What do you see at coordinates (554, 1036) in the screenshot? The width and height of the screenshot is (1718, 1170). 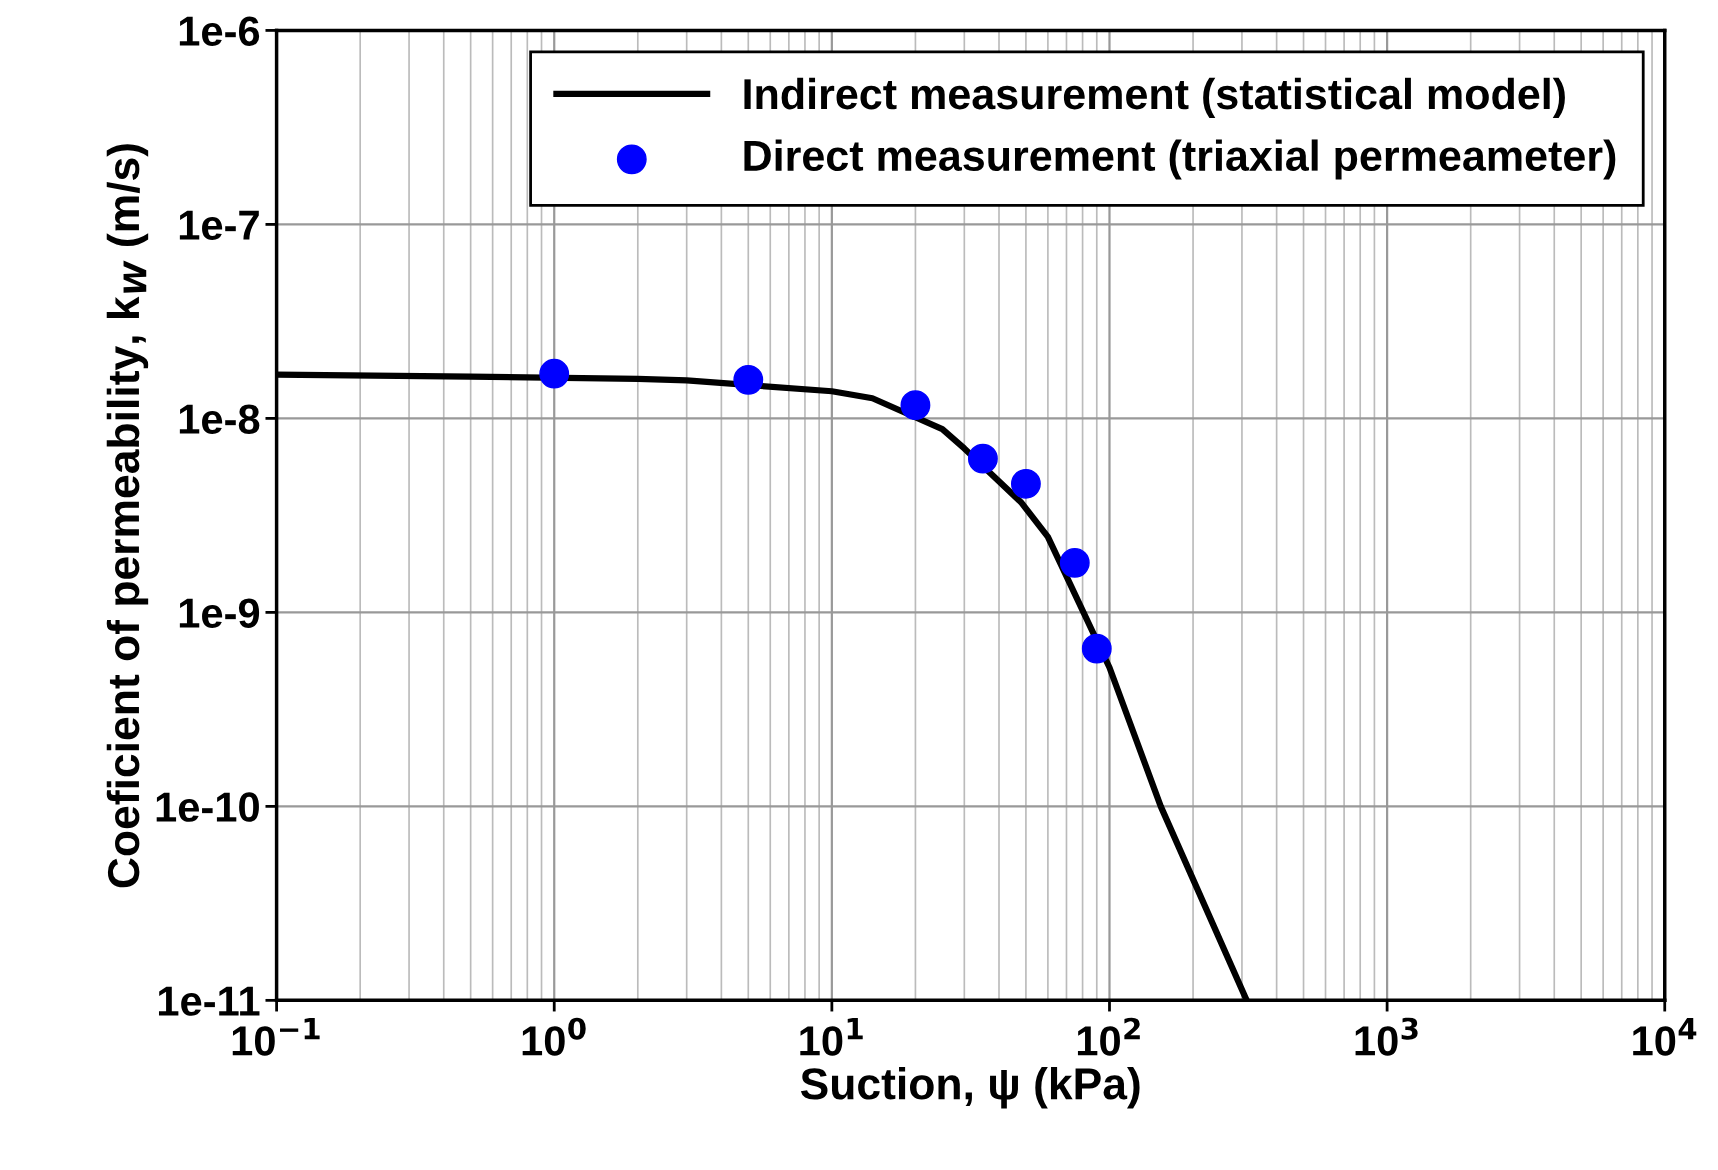 I see `x-tick-label: 10$^{0}$` at bounding box center [554, 1036].